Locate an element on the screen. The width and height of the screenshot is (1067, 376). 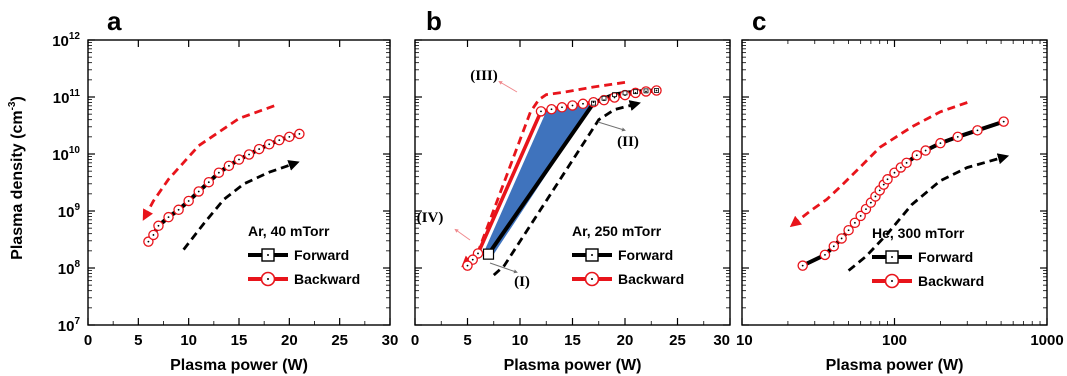
legend-title: Ar, 40 mTorr is located at coordinates (289, 231).